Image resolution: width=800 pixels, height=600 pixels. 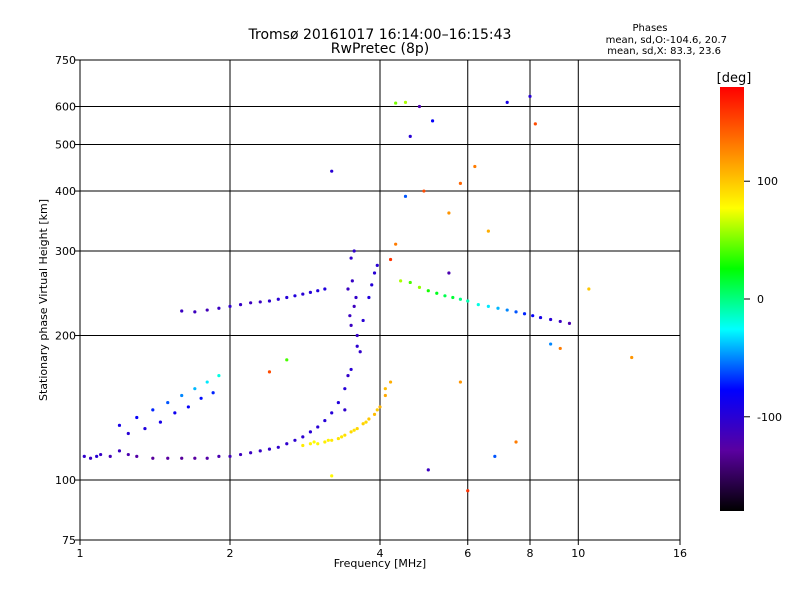 What do you see at coordinates (649, 28) in the screenshot?
I see `stats-title: Phases` at bounding box center [649, 28].